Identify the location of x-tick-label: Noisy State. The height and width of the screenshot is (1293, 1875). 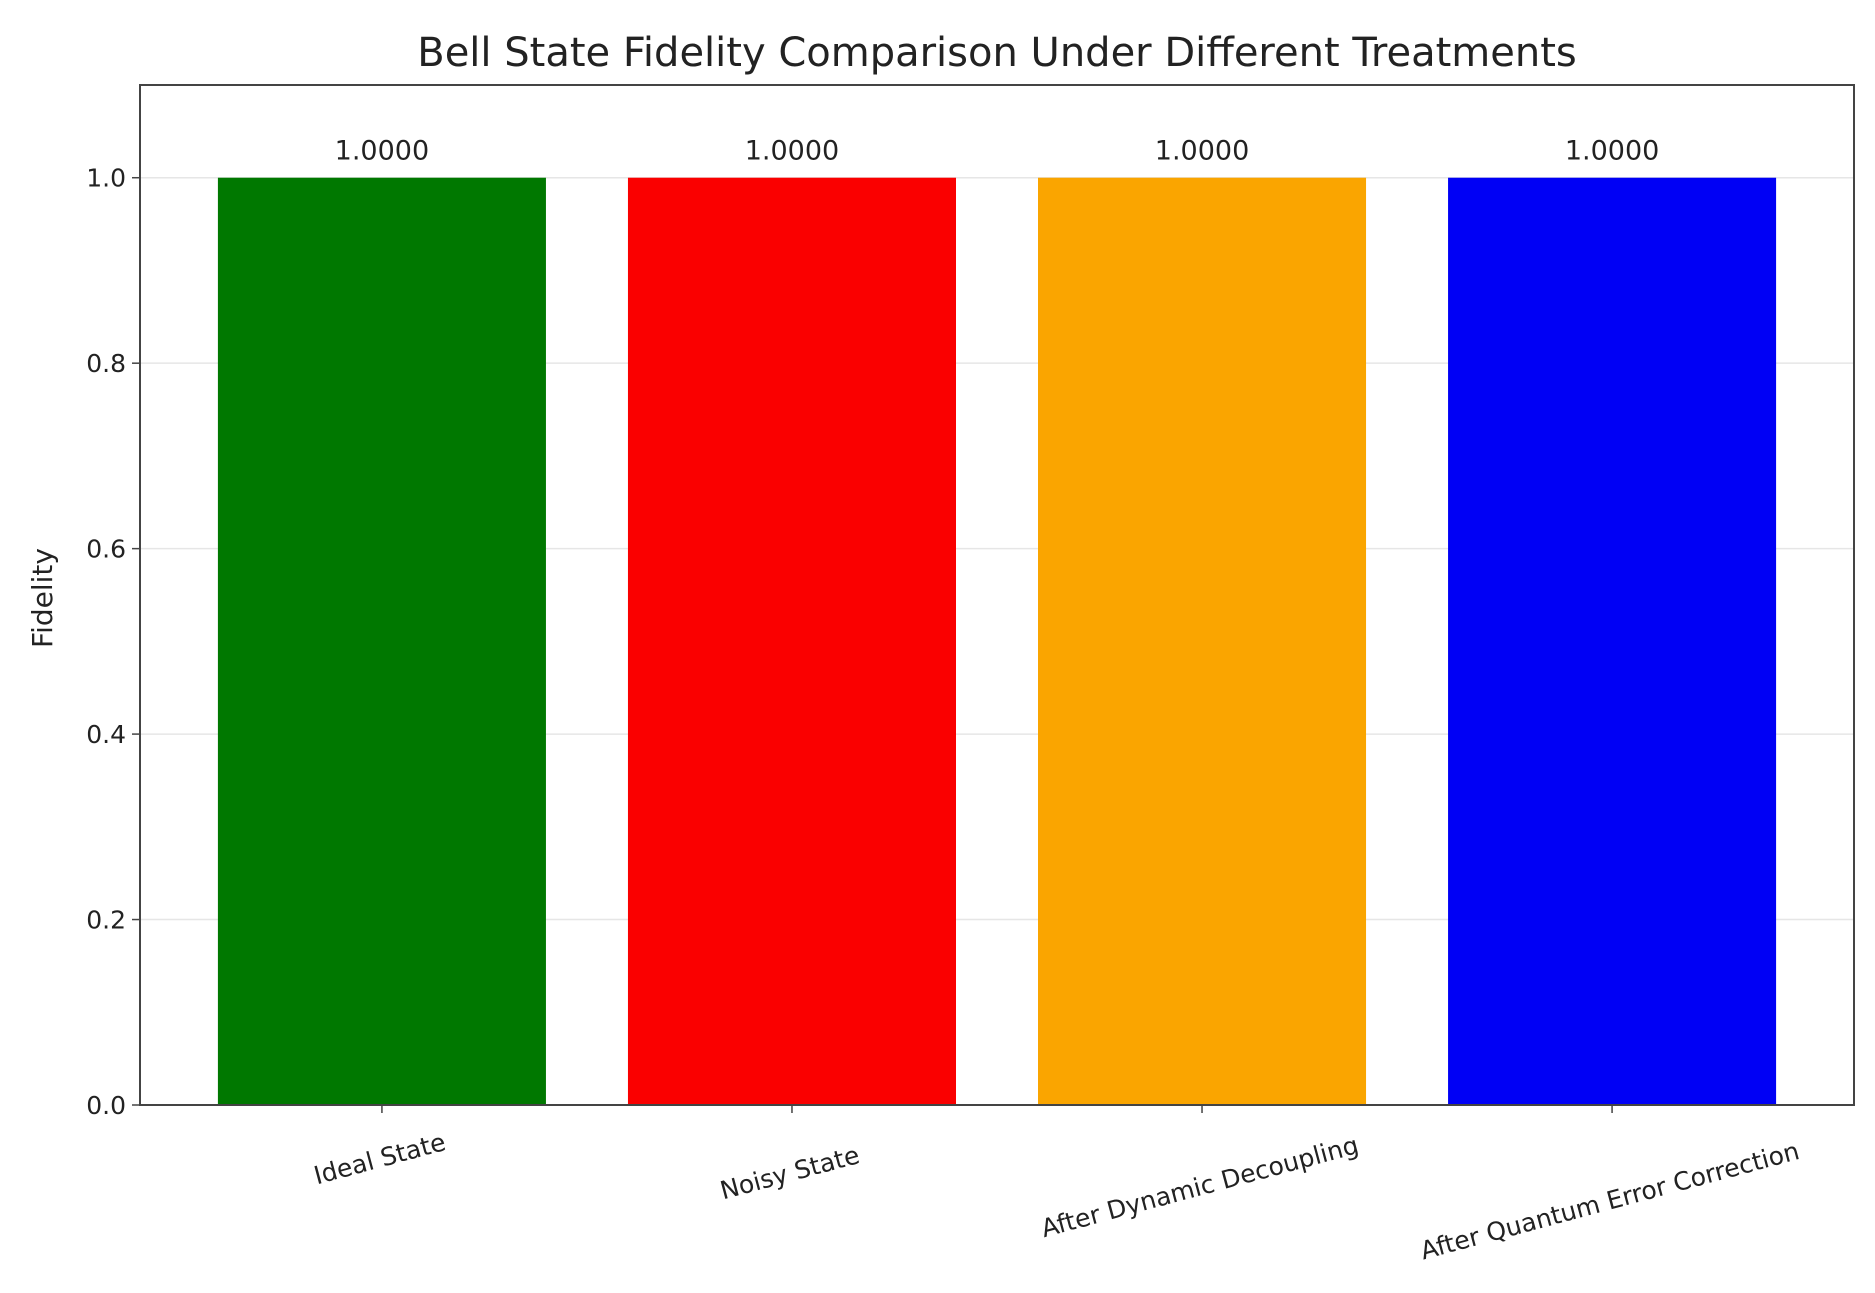
(790, 1172).